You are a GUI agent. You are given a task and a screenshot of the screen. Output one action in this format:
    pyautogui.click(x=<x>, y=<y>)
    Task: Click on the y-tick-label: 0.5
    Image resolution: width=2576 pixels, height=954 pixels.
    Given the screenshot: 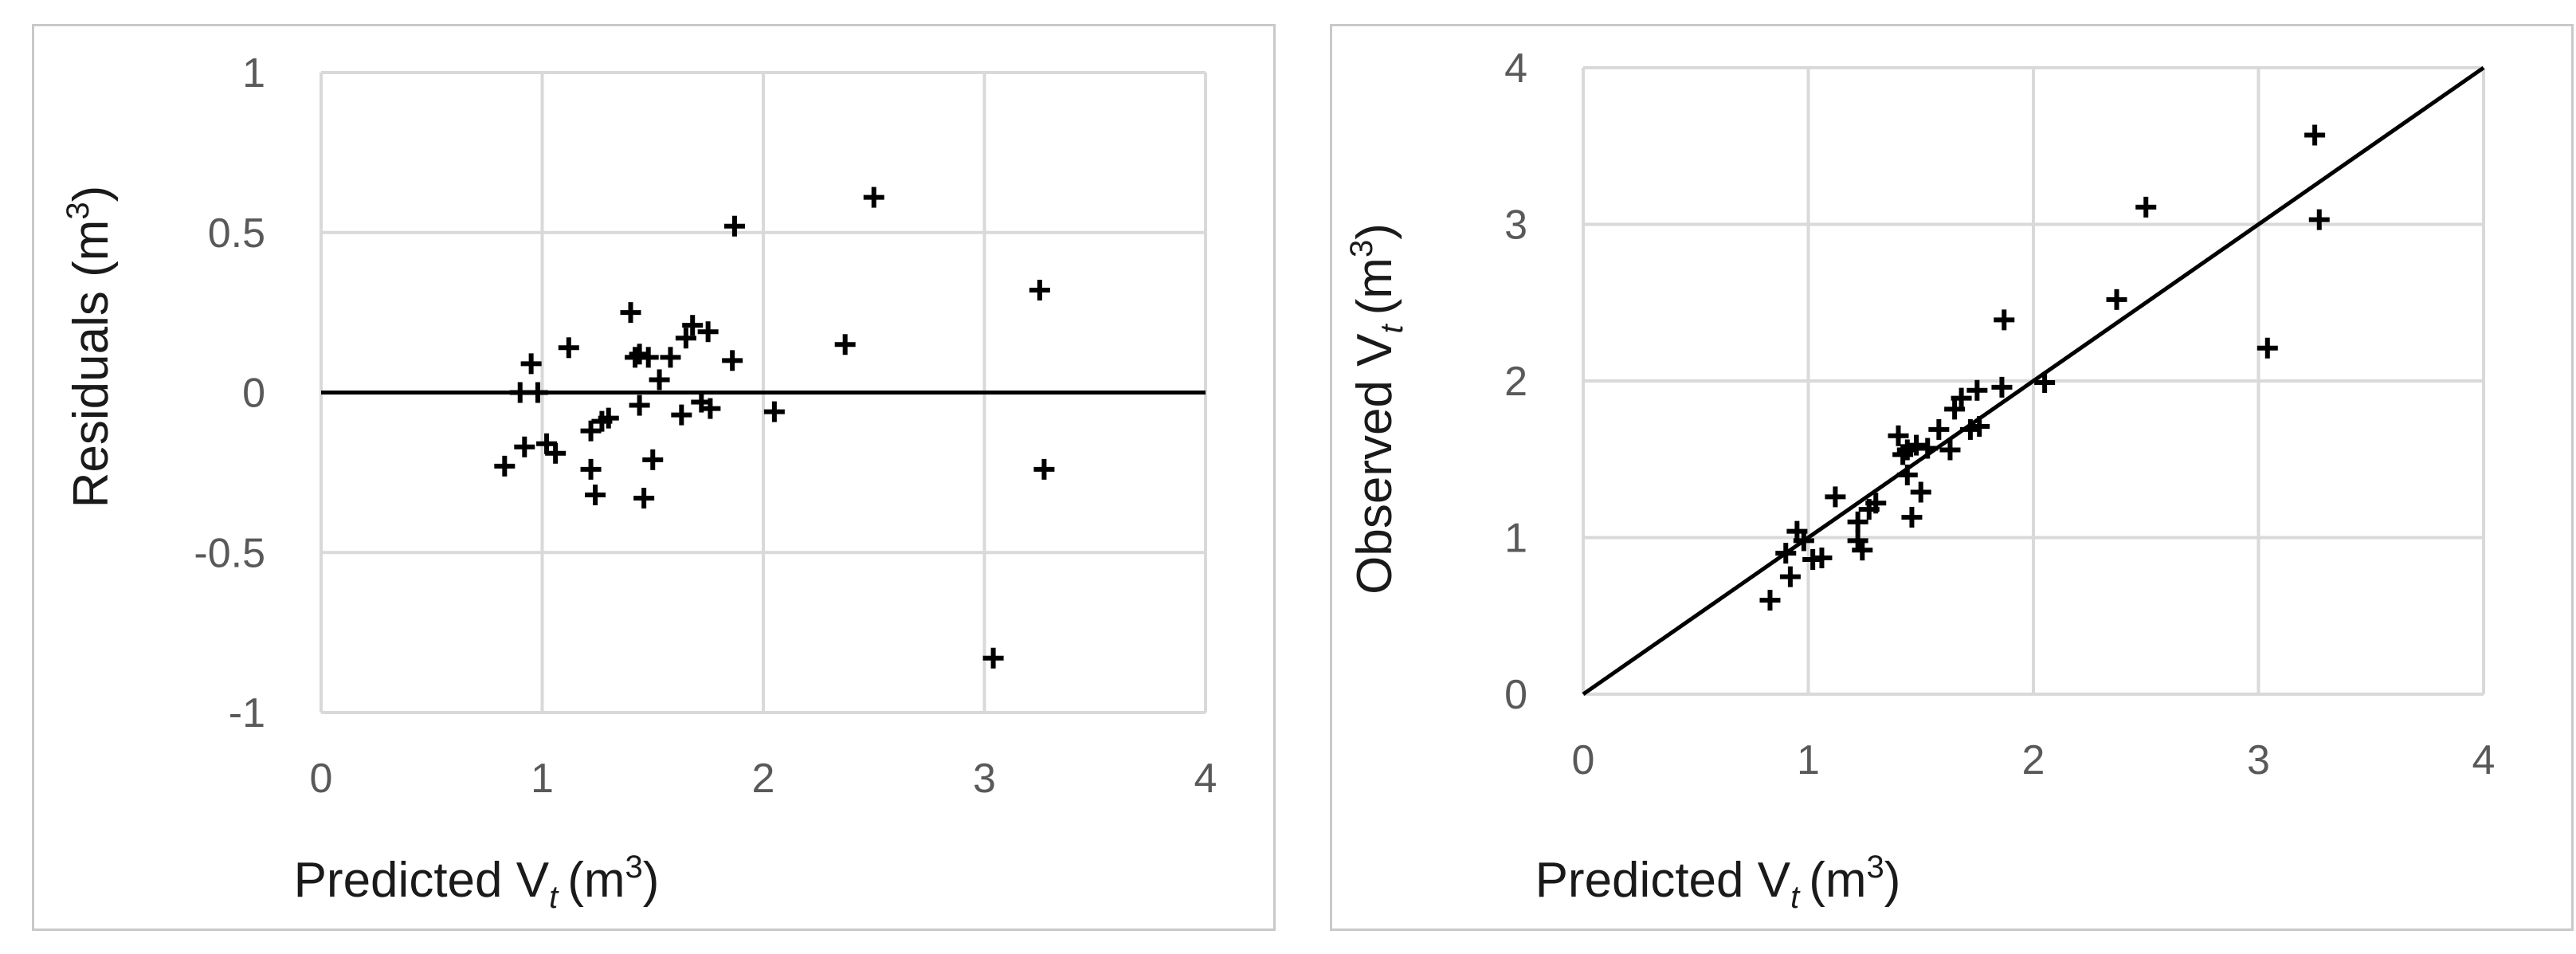 What is the action you would take?
    pyautogui.click(x=236, y=233)
    